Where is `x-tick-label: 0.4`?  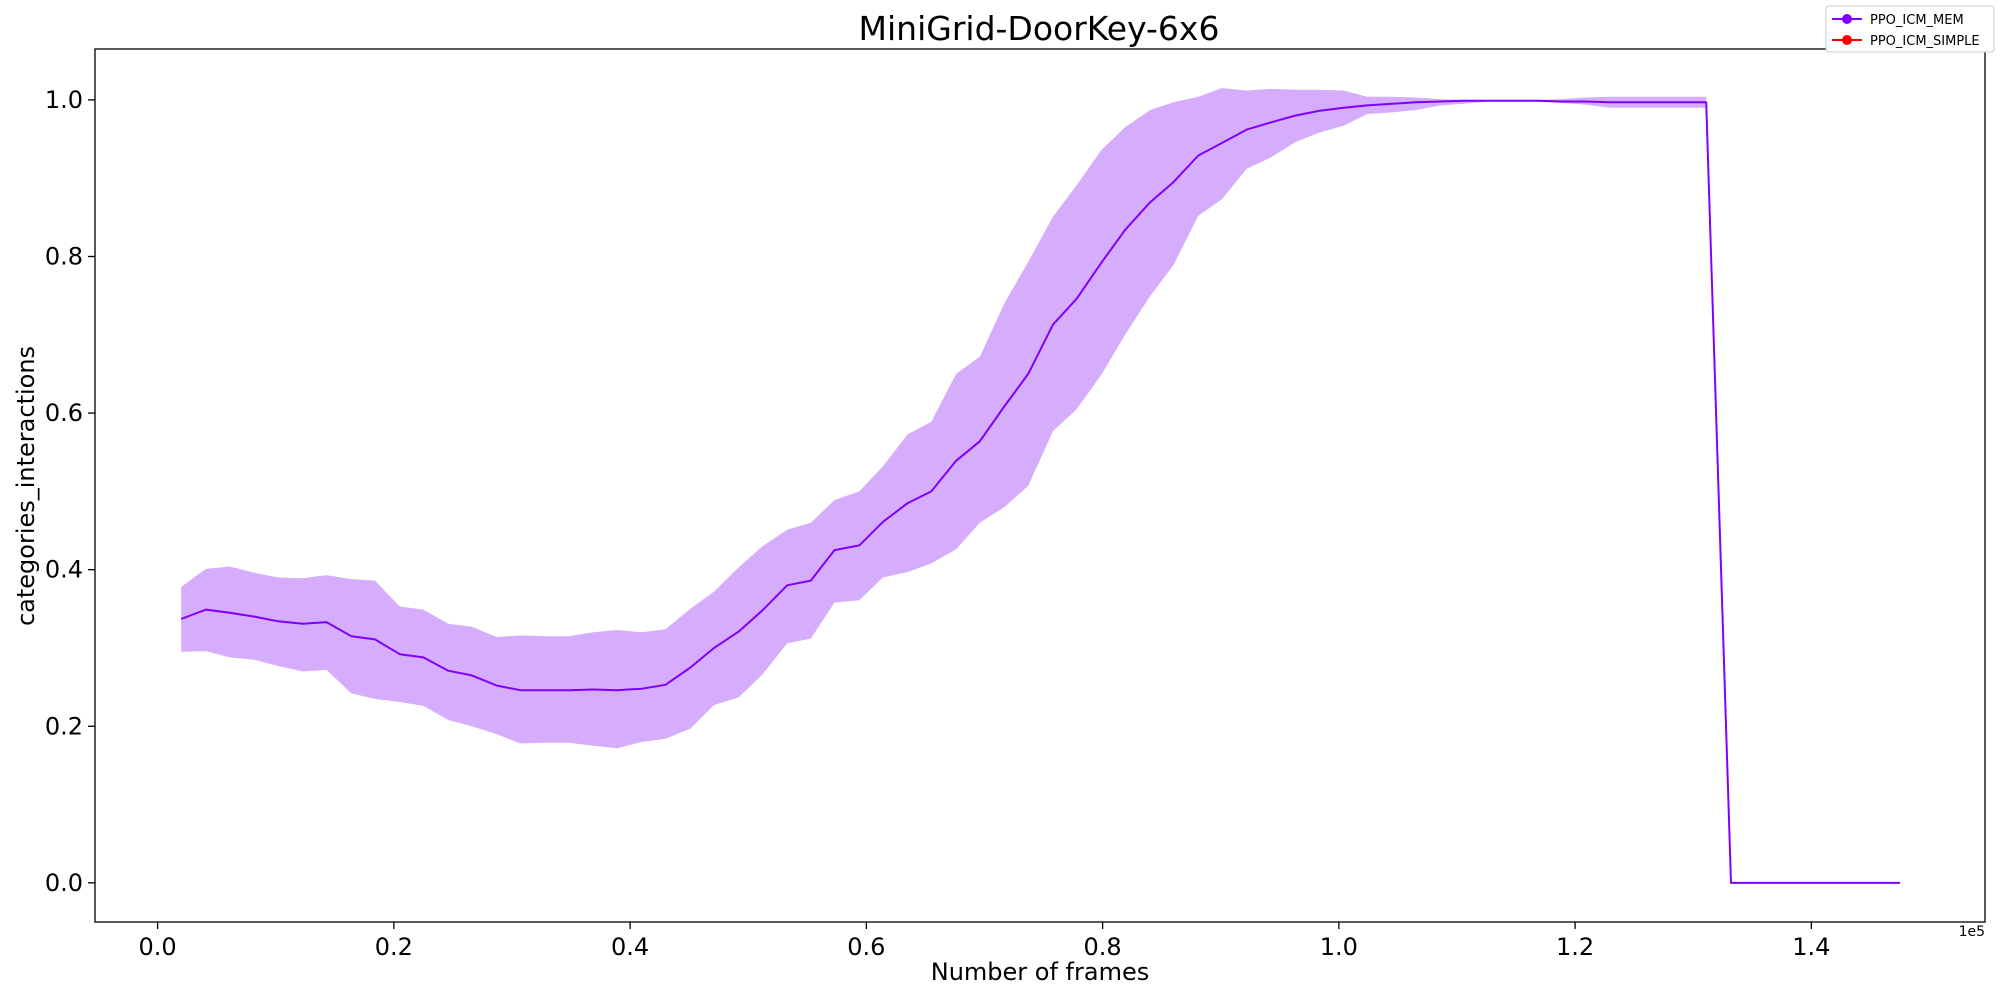
x-tick-label: 0.4 is located at coordinates (630, 947).